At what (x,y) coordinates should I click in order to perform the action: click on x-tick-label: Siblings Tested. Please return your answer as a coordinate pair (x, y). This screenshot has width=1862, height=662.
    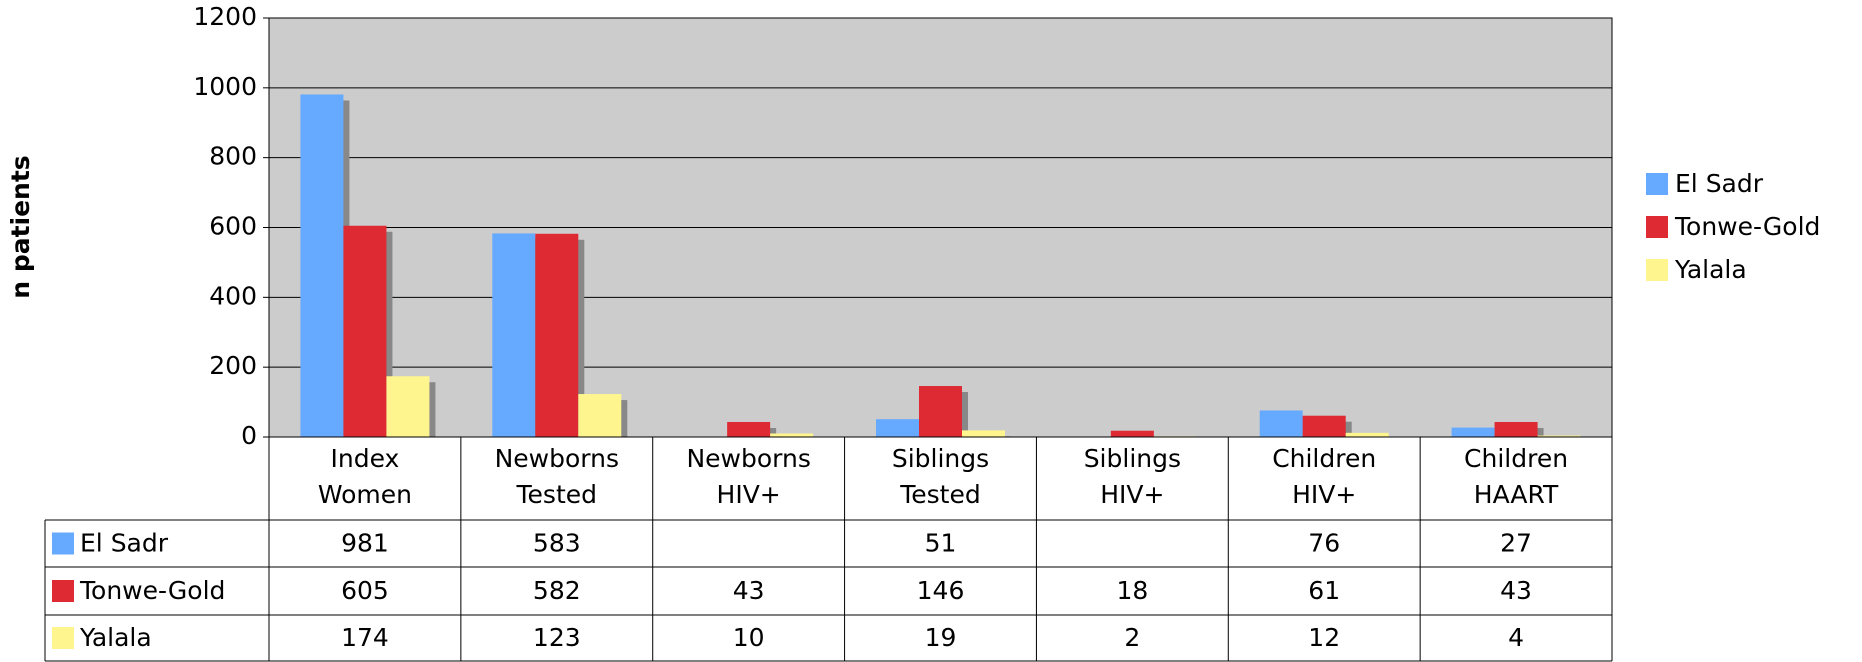
    Looking at the image, I should click on (940, 476).